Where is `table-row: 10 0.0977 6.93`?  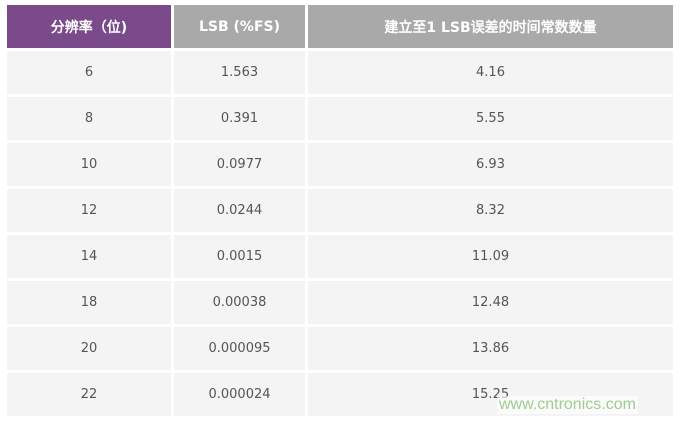 table-row: 10 0.0977 6.93 is located at coordinates (340, 164).